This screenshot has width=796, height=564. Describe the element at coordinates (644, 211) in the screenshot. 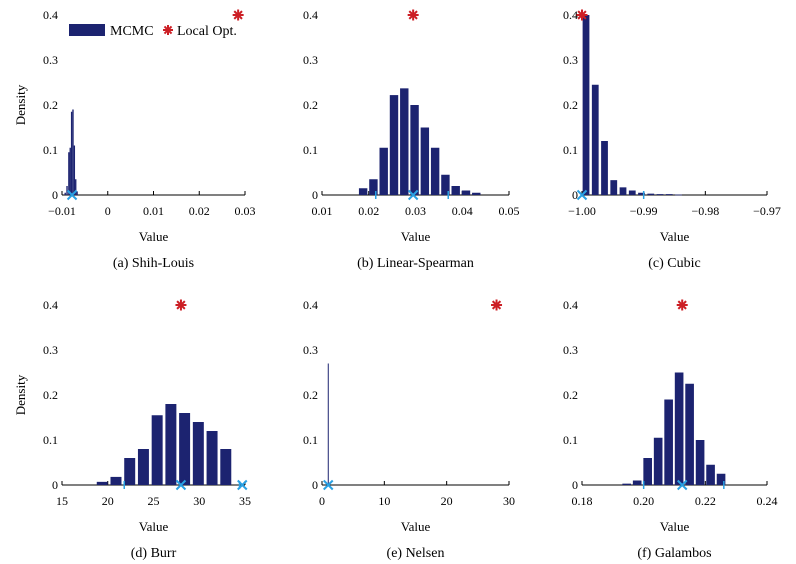

I see `x-tick-label: −0.99` at that location.